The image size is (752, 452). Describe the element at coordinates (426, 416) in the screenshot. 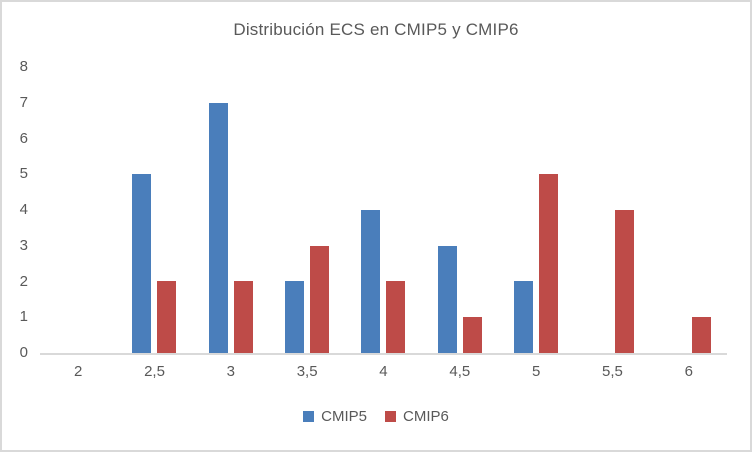

I see `legend-label-cmip6: CMIP6` at that location.